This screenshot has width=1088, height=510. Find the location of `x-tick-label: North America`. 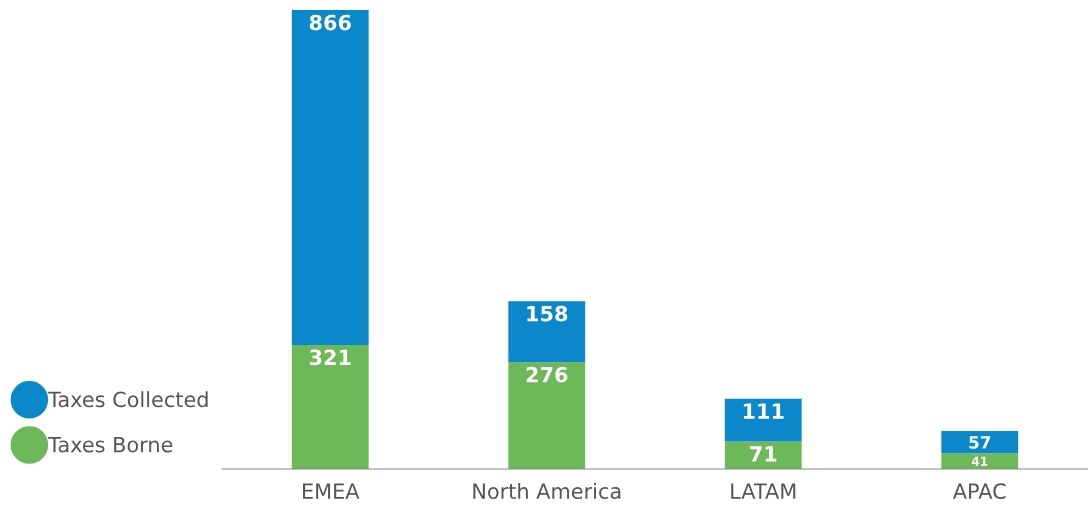

x-tick-label: North America is located at coordinates (547, 491).